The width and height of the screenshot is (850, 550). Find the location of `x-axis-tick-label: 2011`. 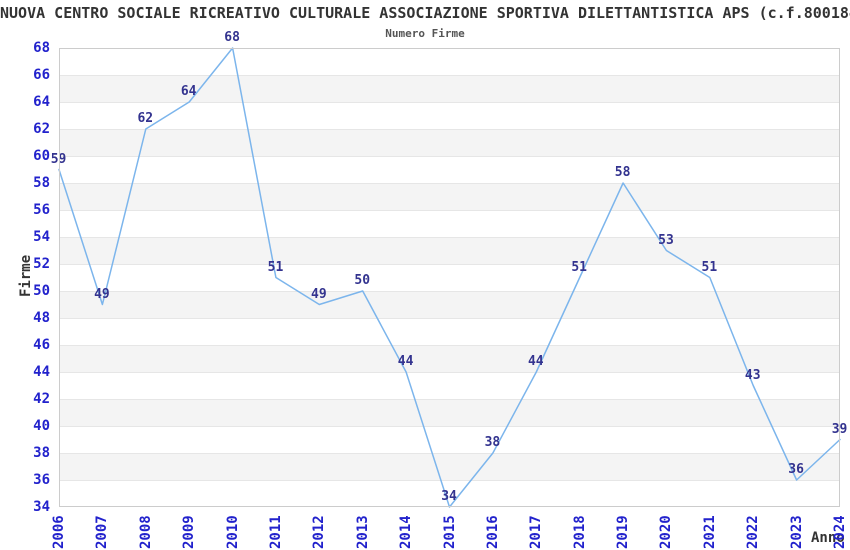

x-axis-tick-label: 2011 is located at coordinates (275, 532).